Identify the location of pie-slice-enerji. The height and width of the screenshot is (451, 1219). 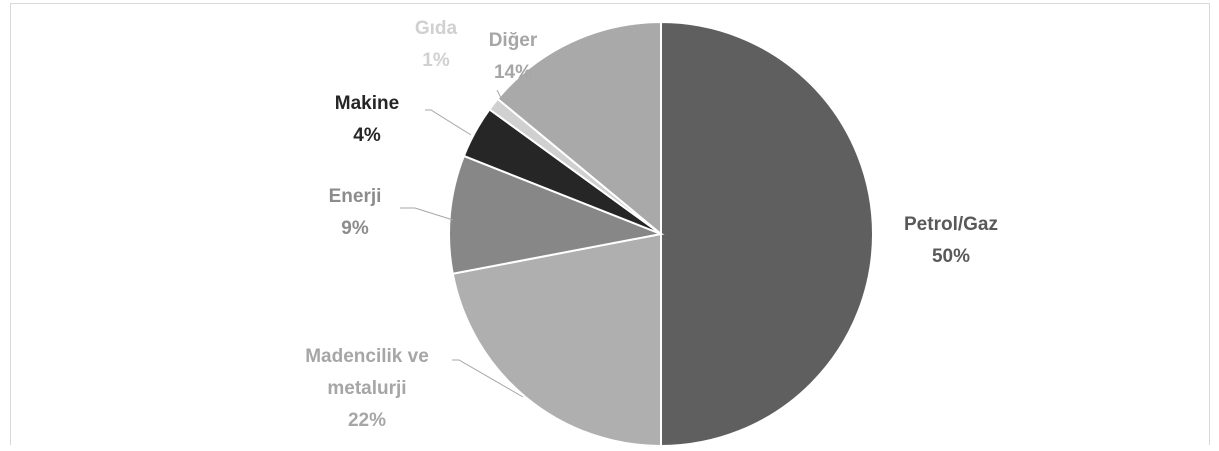
(556, 214).